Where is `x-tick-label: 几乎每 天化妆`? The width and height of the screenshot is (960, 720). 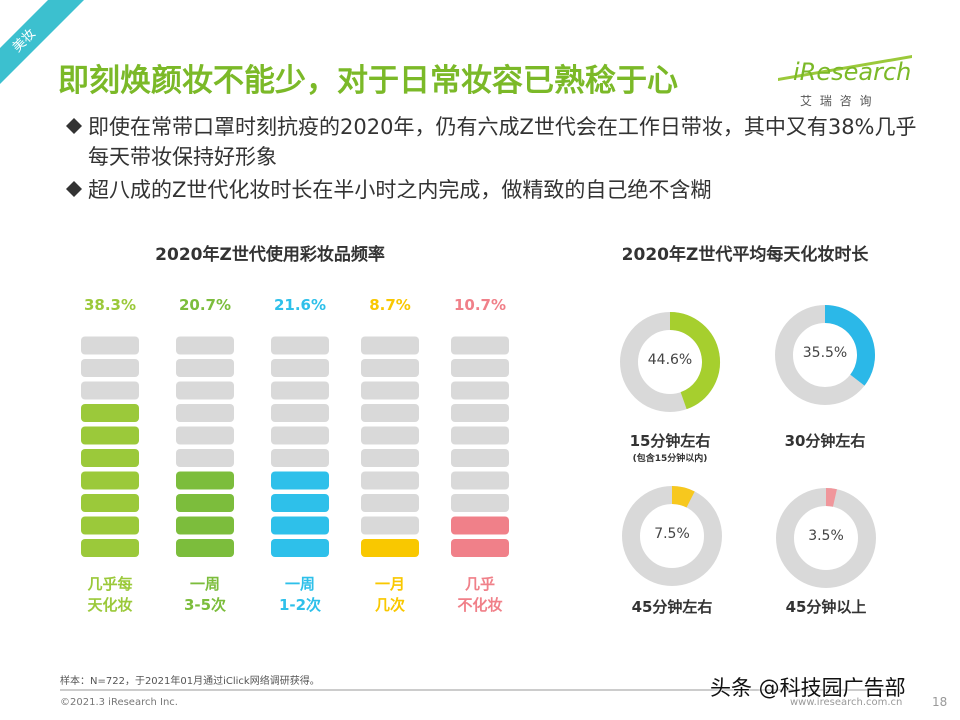
x-tick-label: 几乎每 天化妆 is located at coordinates (110, 594).